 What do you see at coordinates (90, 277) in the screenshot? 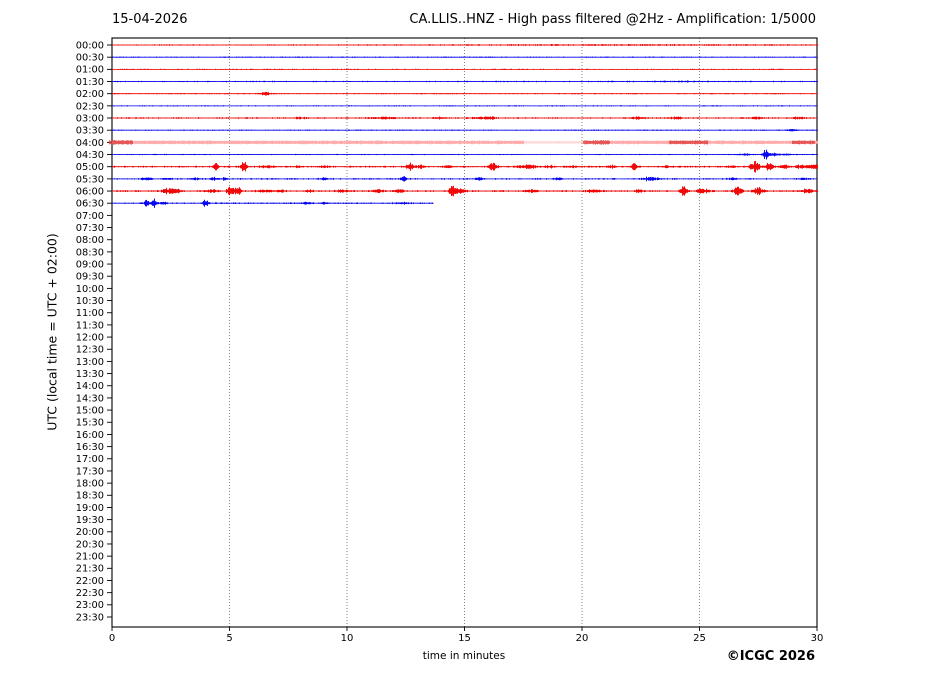
I see `svg-text: 09:30` at bounding box center [90, 277].